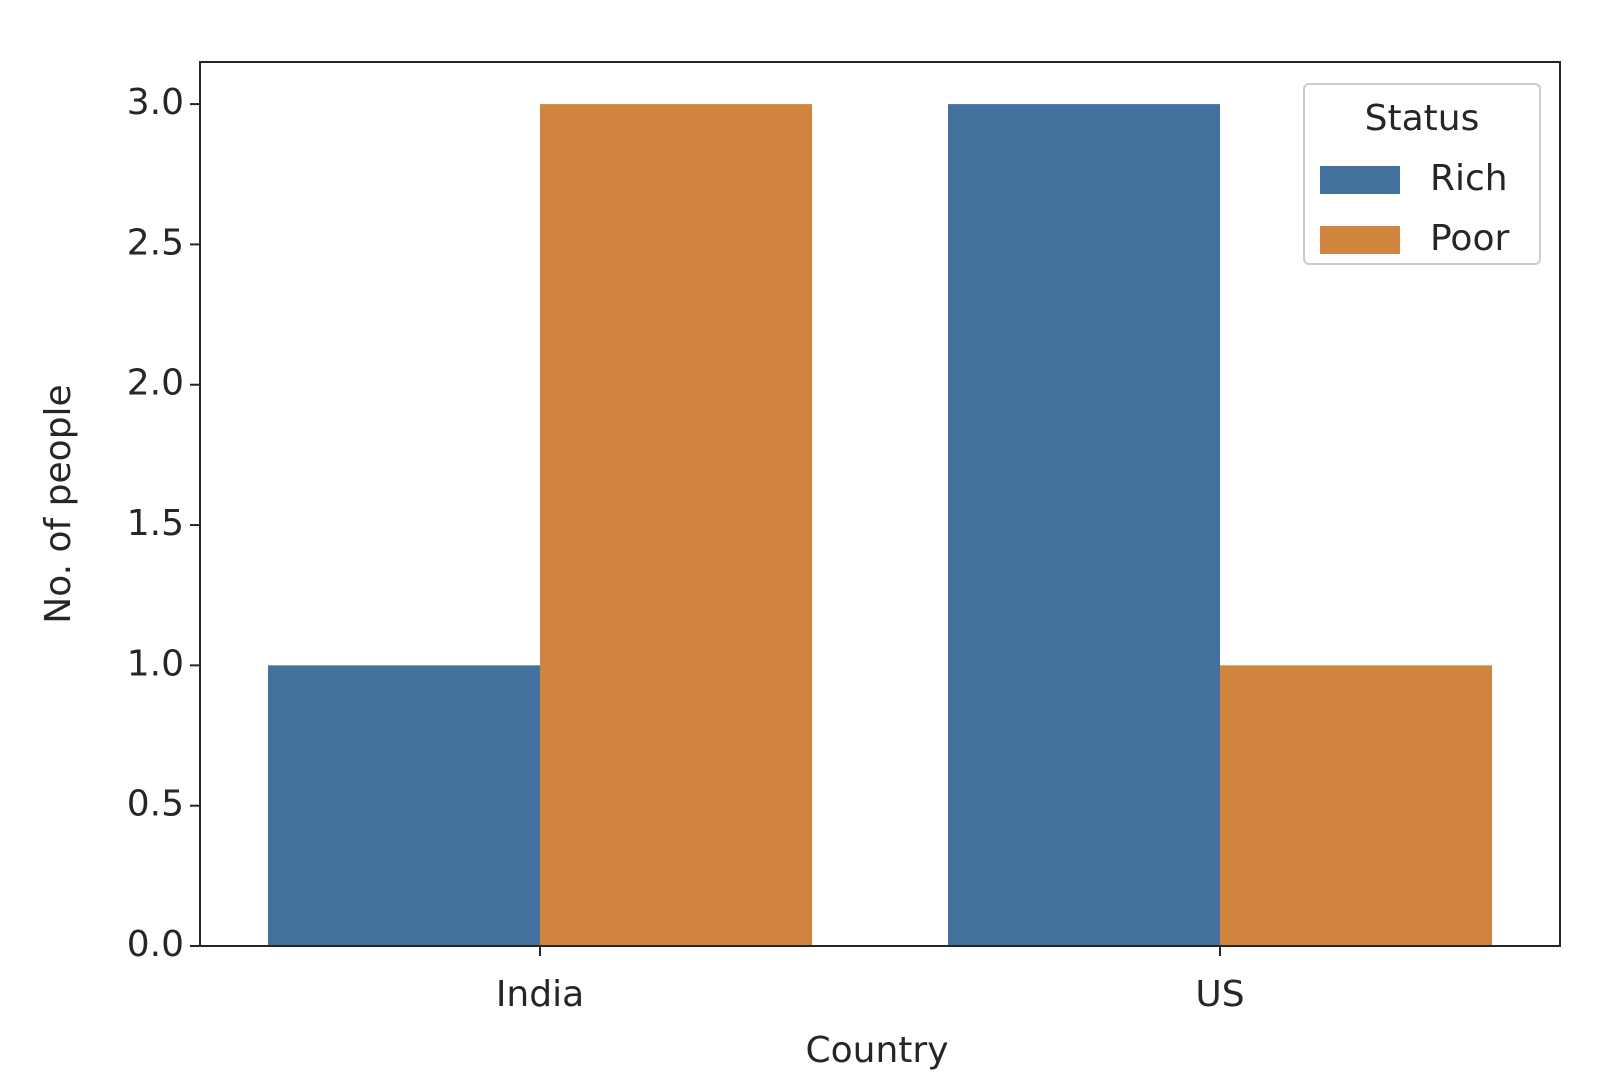  I want to click on legend-title: Status, so click(1422, 118).